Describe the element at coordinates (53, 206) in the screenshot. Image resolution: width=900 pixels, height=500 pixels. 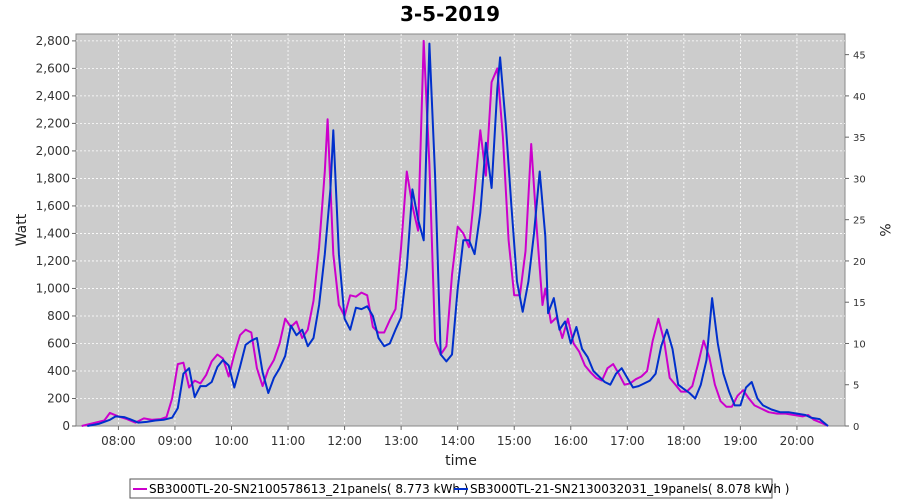
I see `y-tick-label-8: 1,600` at that location.